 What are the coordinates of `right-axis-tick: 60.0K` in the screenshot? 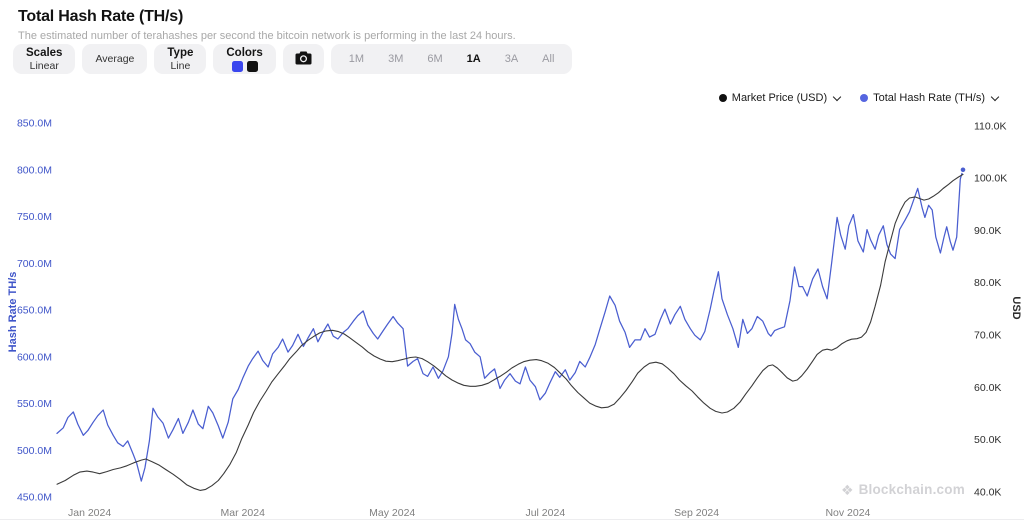 It's located at (987, 388).